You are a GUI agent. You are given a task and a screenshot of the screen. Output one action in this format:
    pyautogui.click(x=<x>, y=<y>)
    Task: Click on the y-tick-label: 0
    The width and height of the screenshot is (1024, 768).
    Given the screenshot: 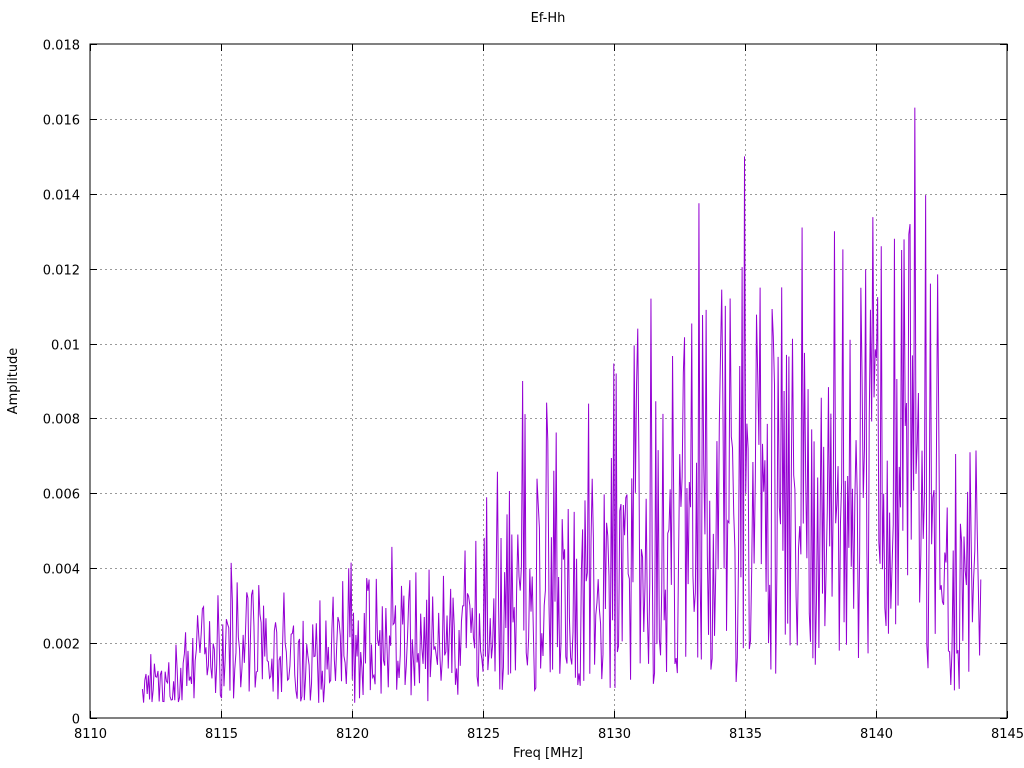 What is the action you would take?
    pyautogui.click(x=76, y=720)
    